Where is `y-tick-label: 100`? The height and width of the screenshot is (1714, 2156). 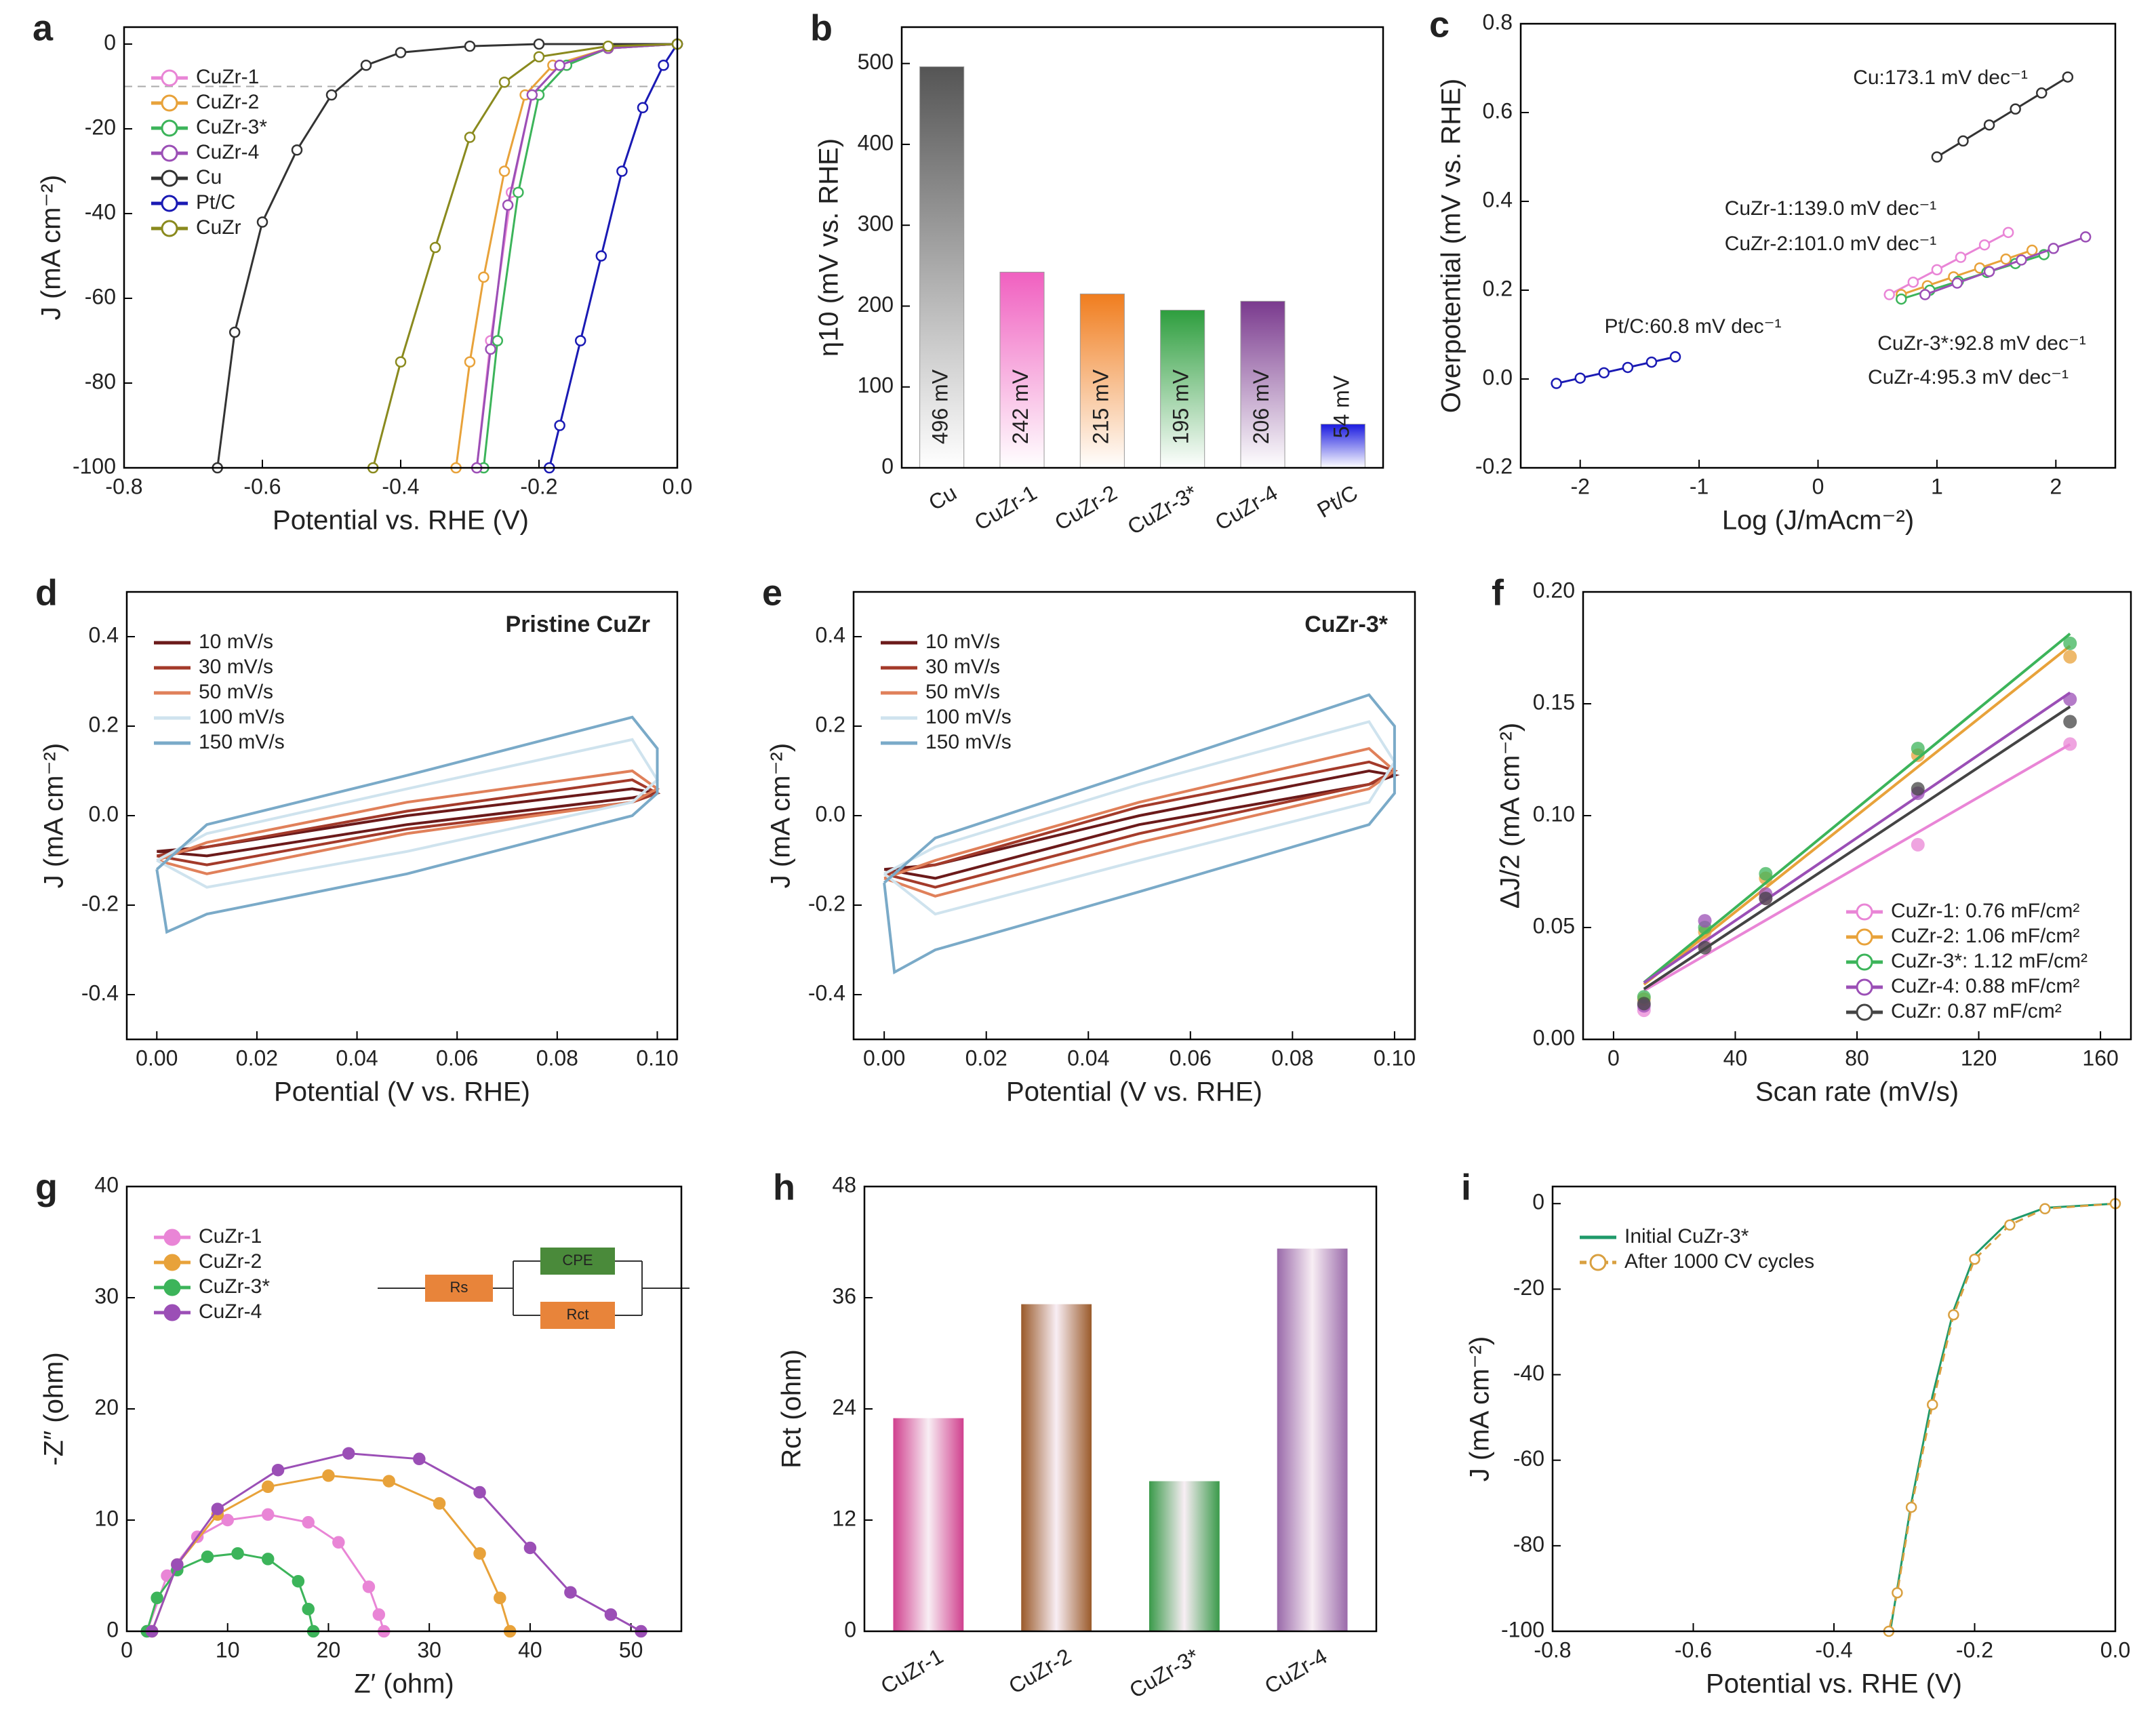
y-tick-label: 100 is located at coordinates (876, 385).